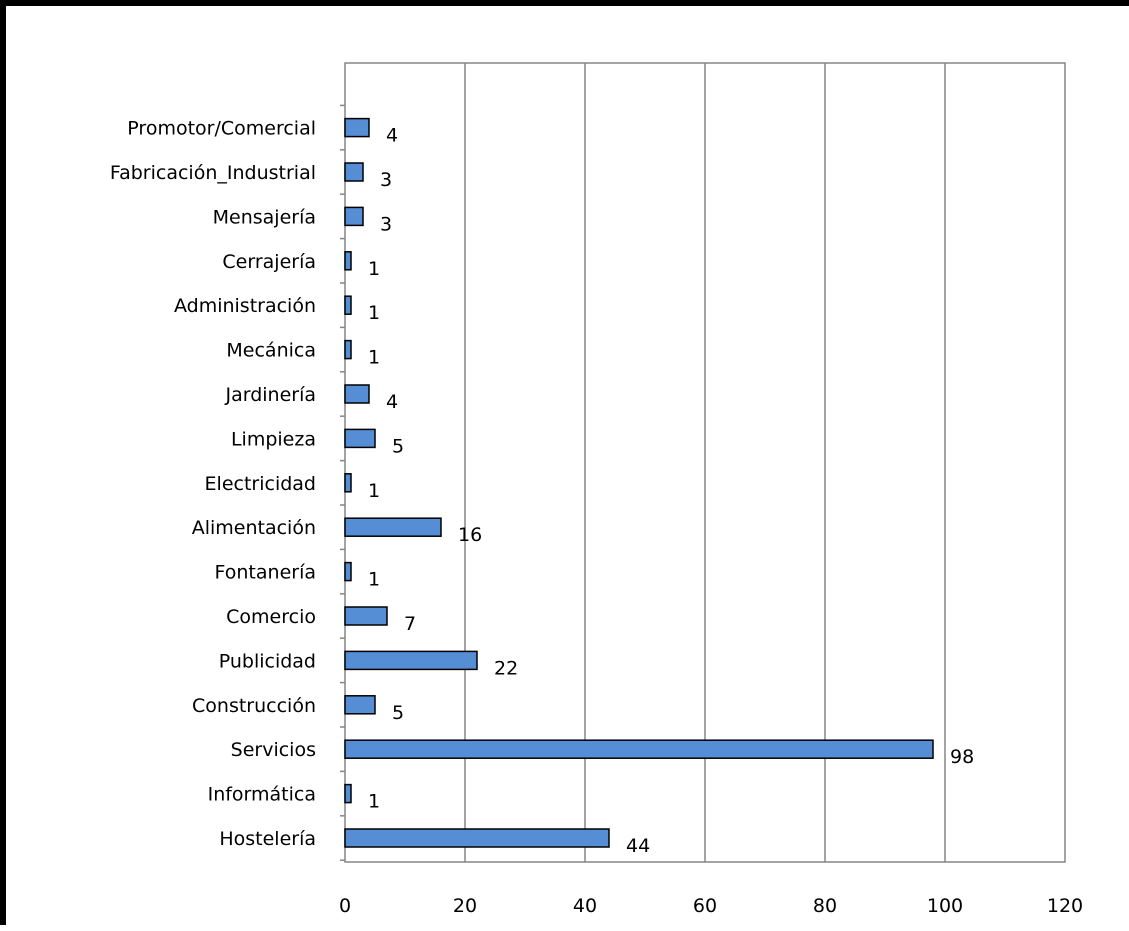 The image size is (1129, 931). I want to click on category-label: Construcción, so click(254, 706).